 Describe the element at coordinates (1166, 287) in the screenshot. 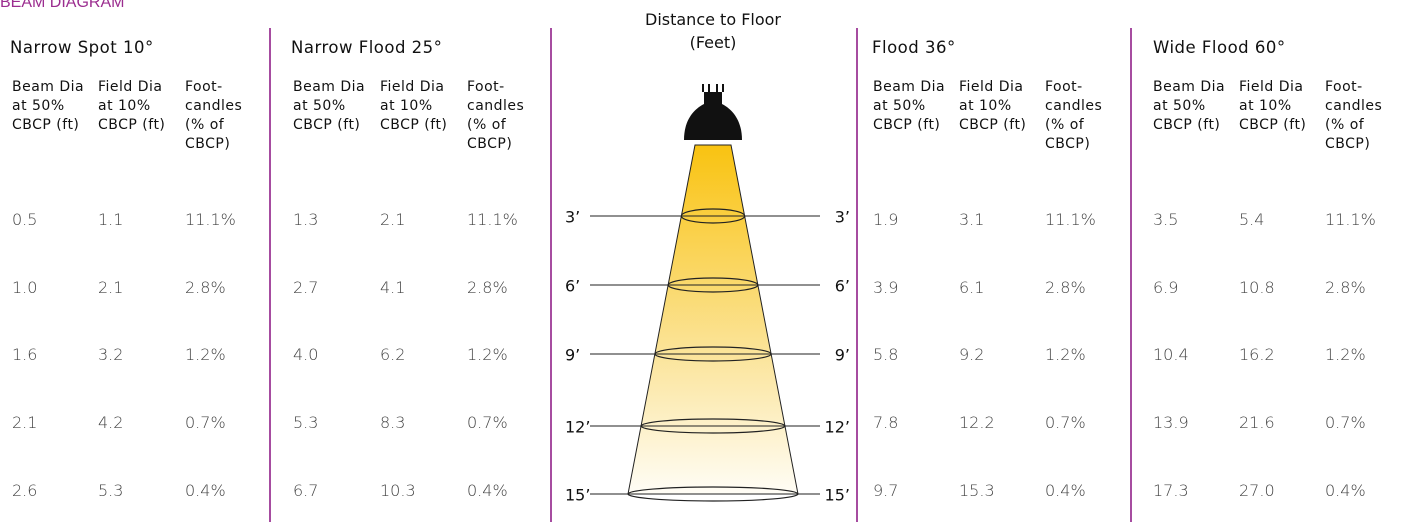

I see `cell-value: 6.9` at that location.